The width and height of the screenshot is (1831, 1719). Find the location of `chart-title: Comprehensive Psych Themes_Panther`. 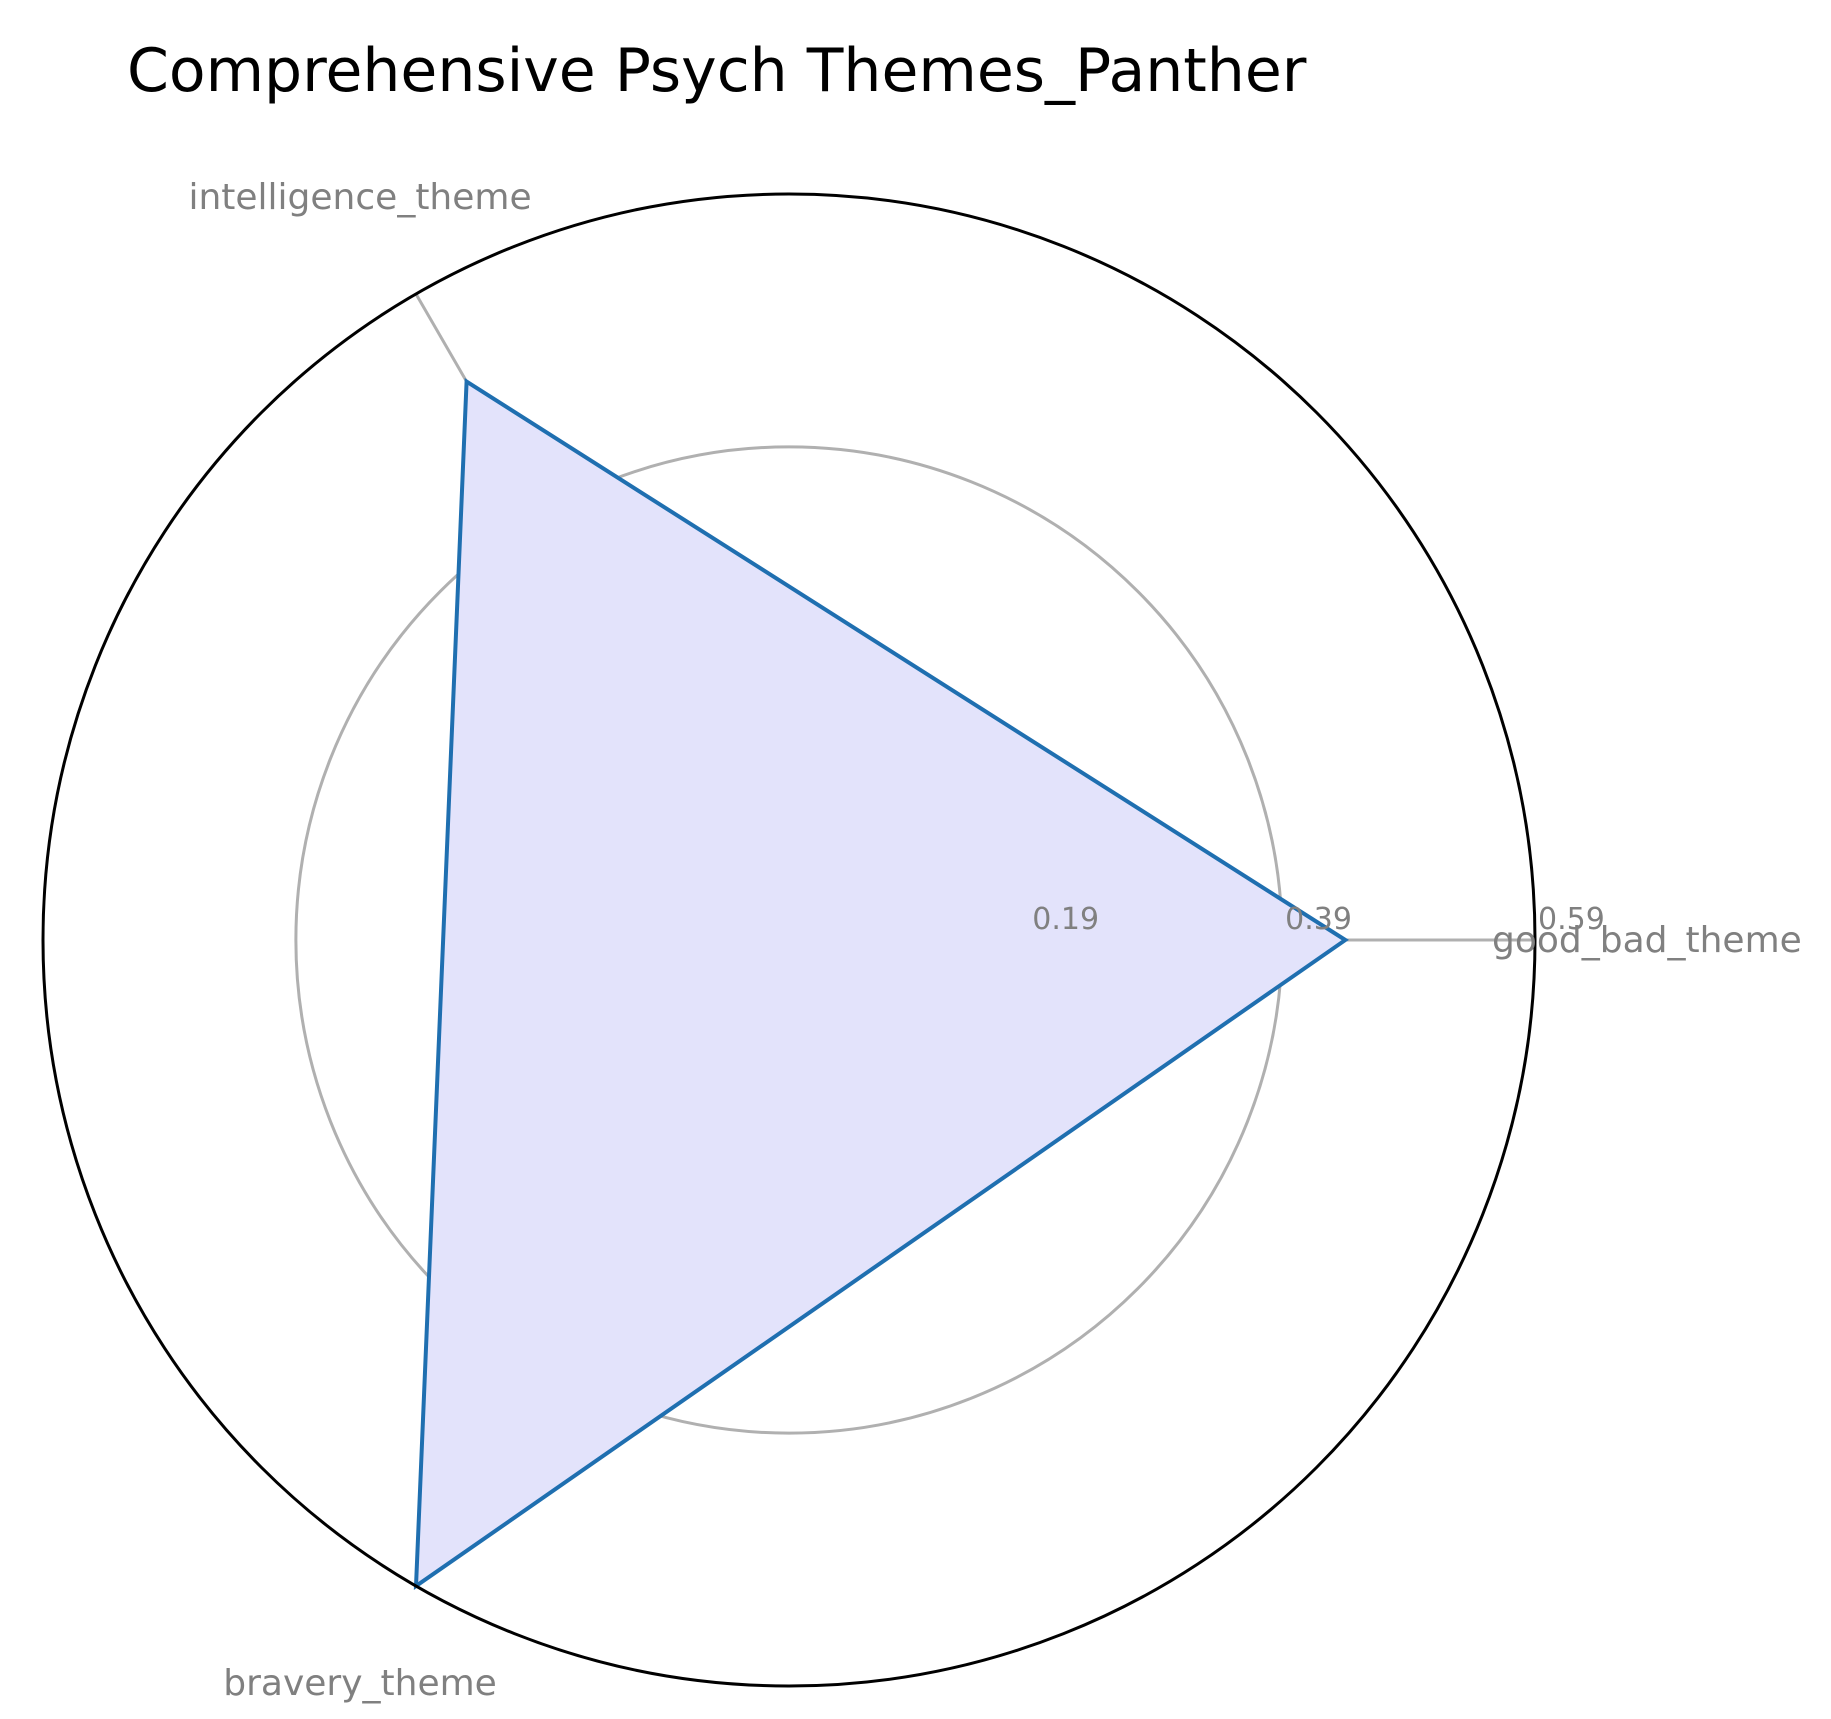

chart-title: Comprehensive Psych Themes_Panther is located at coordinates (717, 71).